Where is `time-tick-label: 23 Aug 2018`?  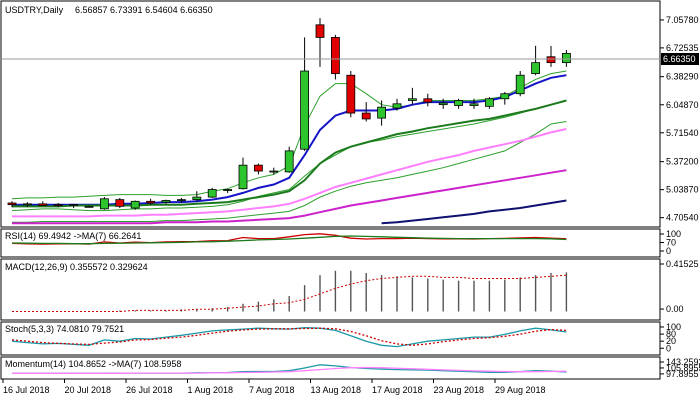
time-tick-label: 23 Aug 2018 is located at coordinates (459, 390).